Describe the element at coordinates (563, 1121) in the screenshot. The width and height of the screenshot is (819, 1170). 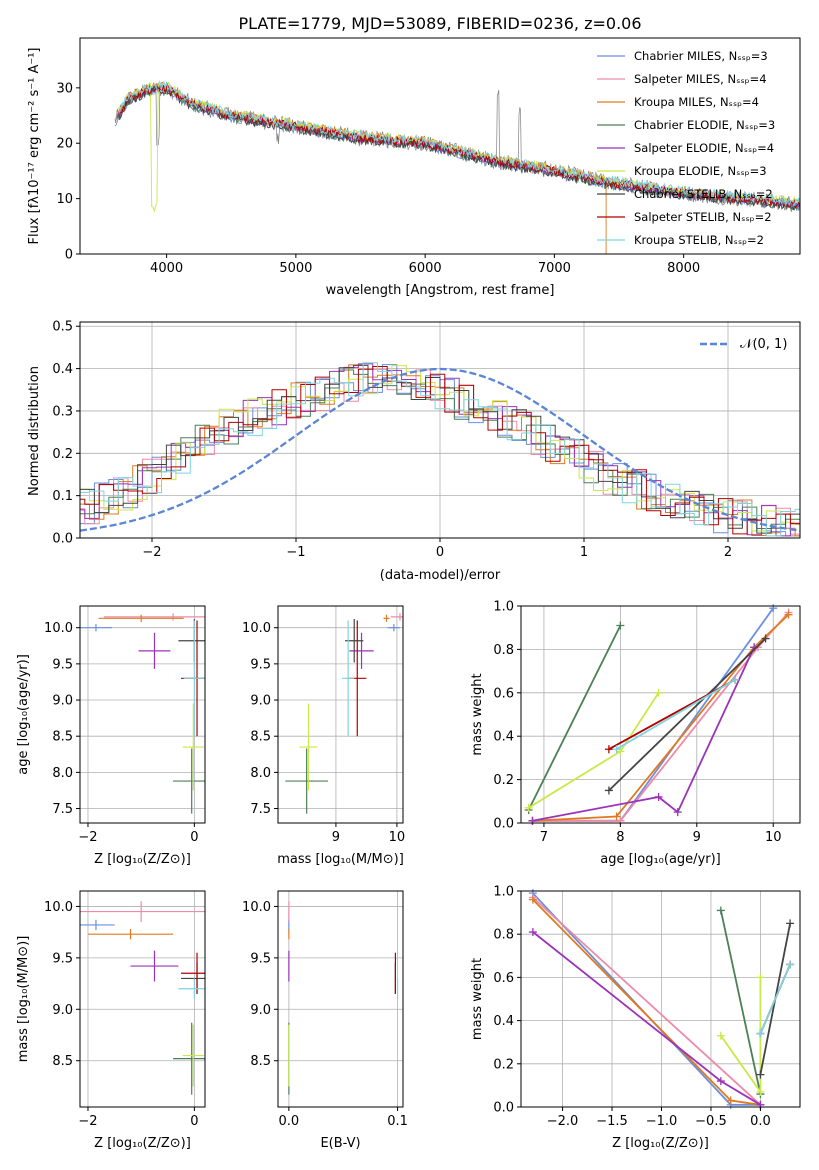
I see `x-tick-label: −2.0` at that location.